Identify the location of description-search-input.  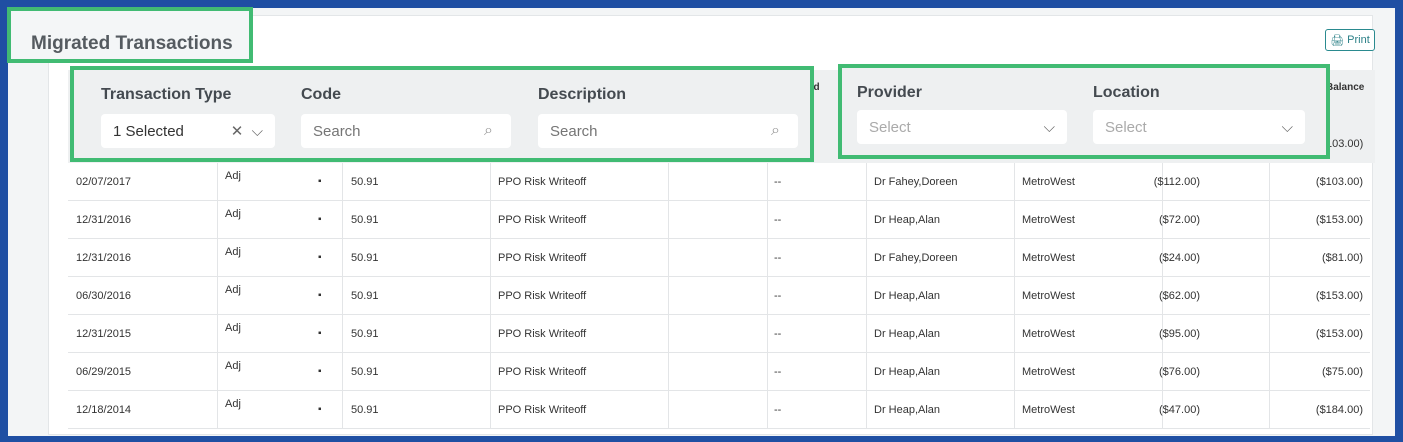
(668, 131).